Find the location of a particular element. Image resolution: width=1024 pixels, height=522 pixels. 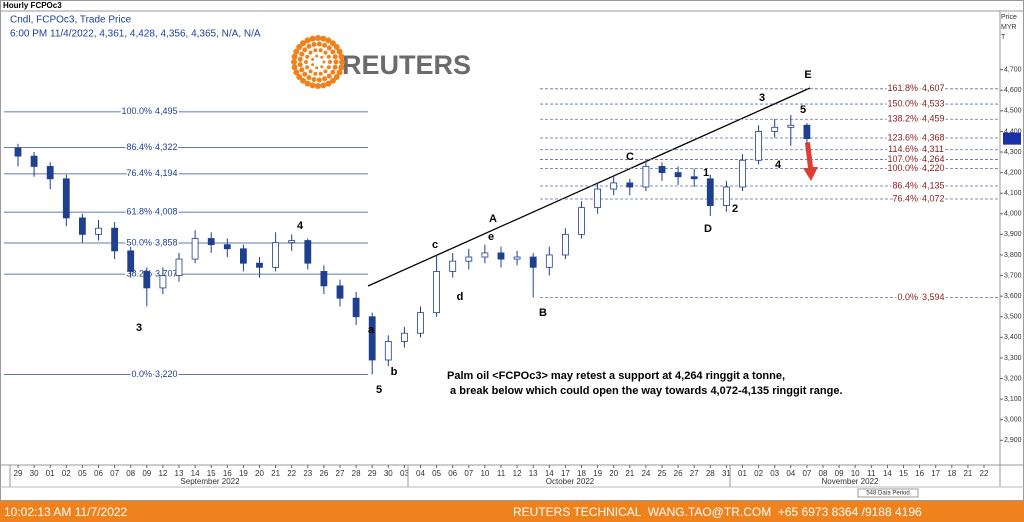

x-tick-label: 26 is located at coordinates (323, 473).